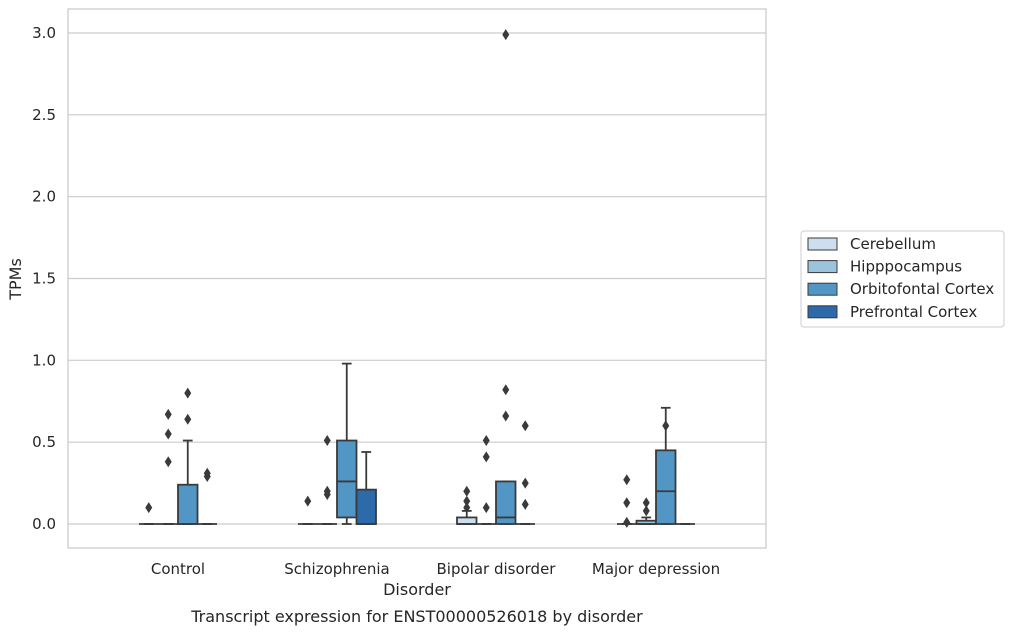  I want to click on x-tick-label: Major depression, so click(656, 569).